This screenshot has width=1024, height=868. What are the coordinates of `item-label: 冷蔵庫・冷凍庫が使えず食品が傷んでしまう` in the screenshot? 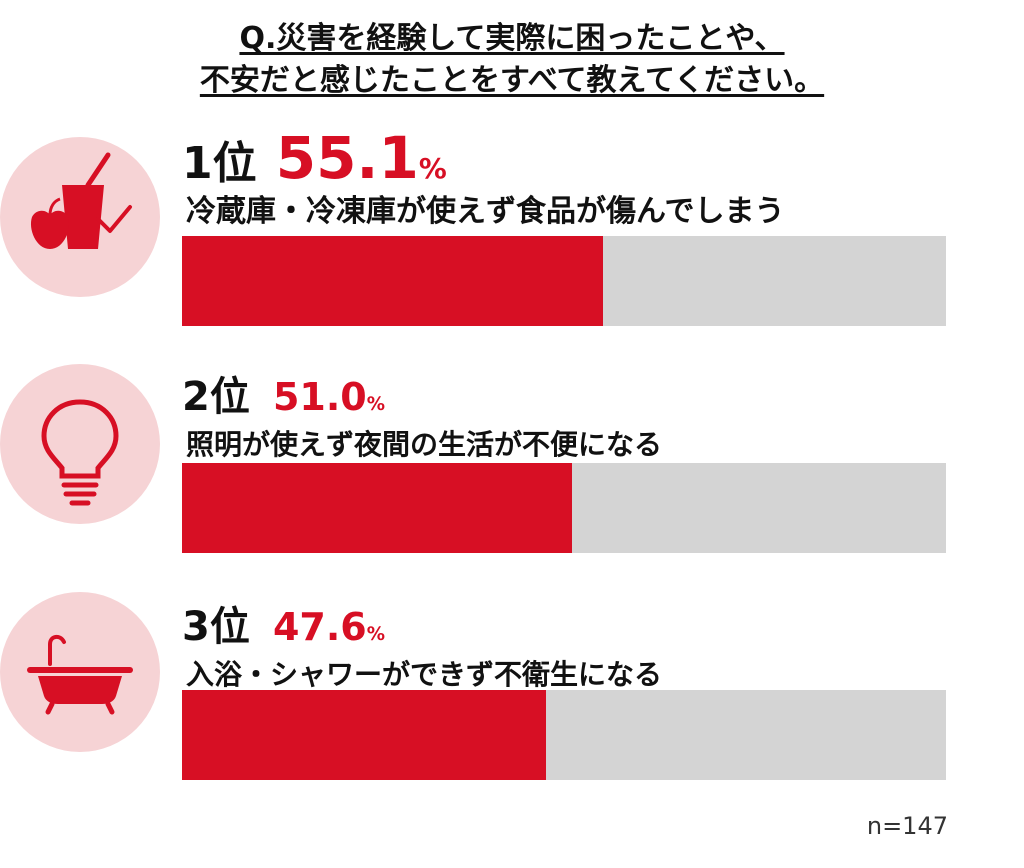 It's located at (485, 211).